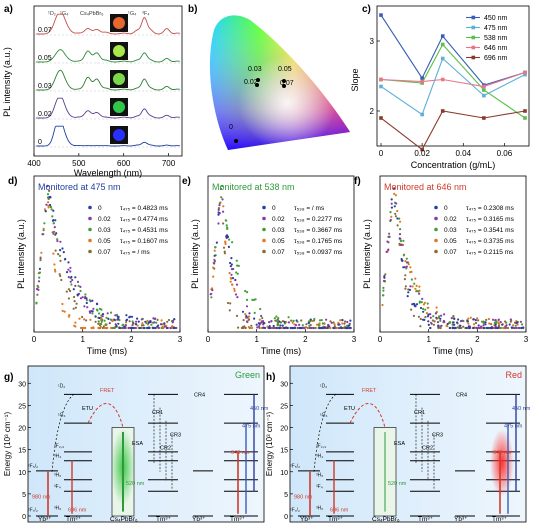 The width and height of the screenshot is (534, 531). I want to click on peak-label-2: Cs₄PbBr₆, so click(91, 14).